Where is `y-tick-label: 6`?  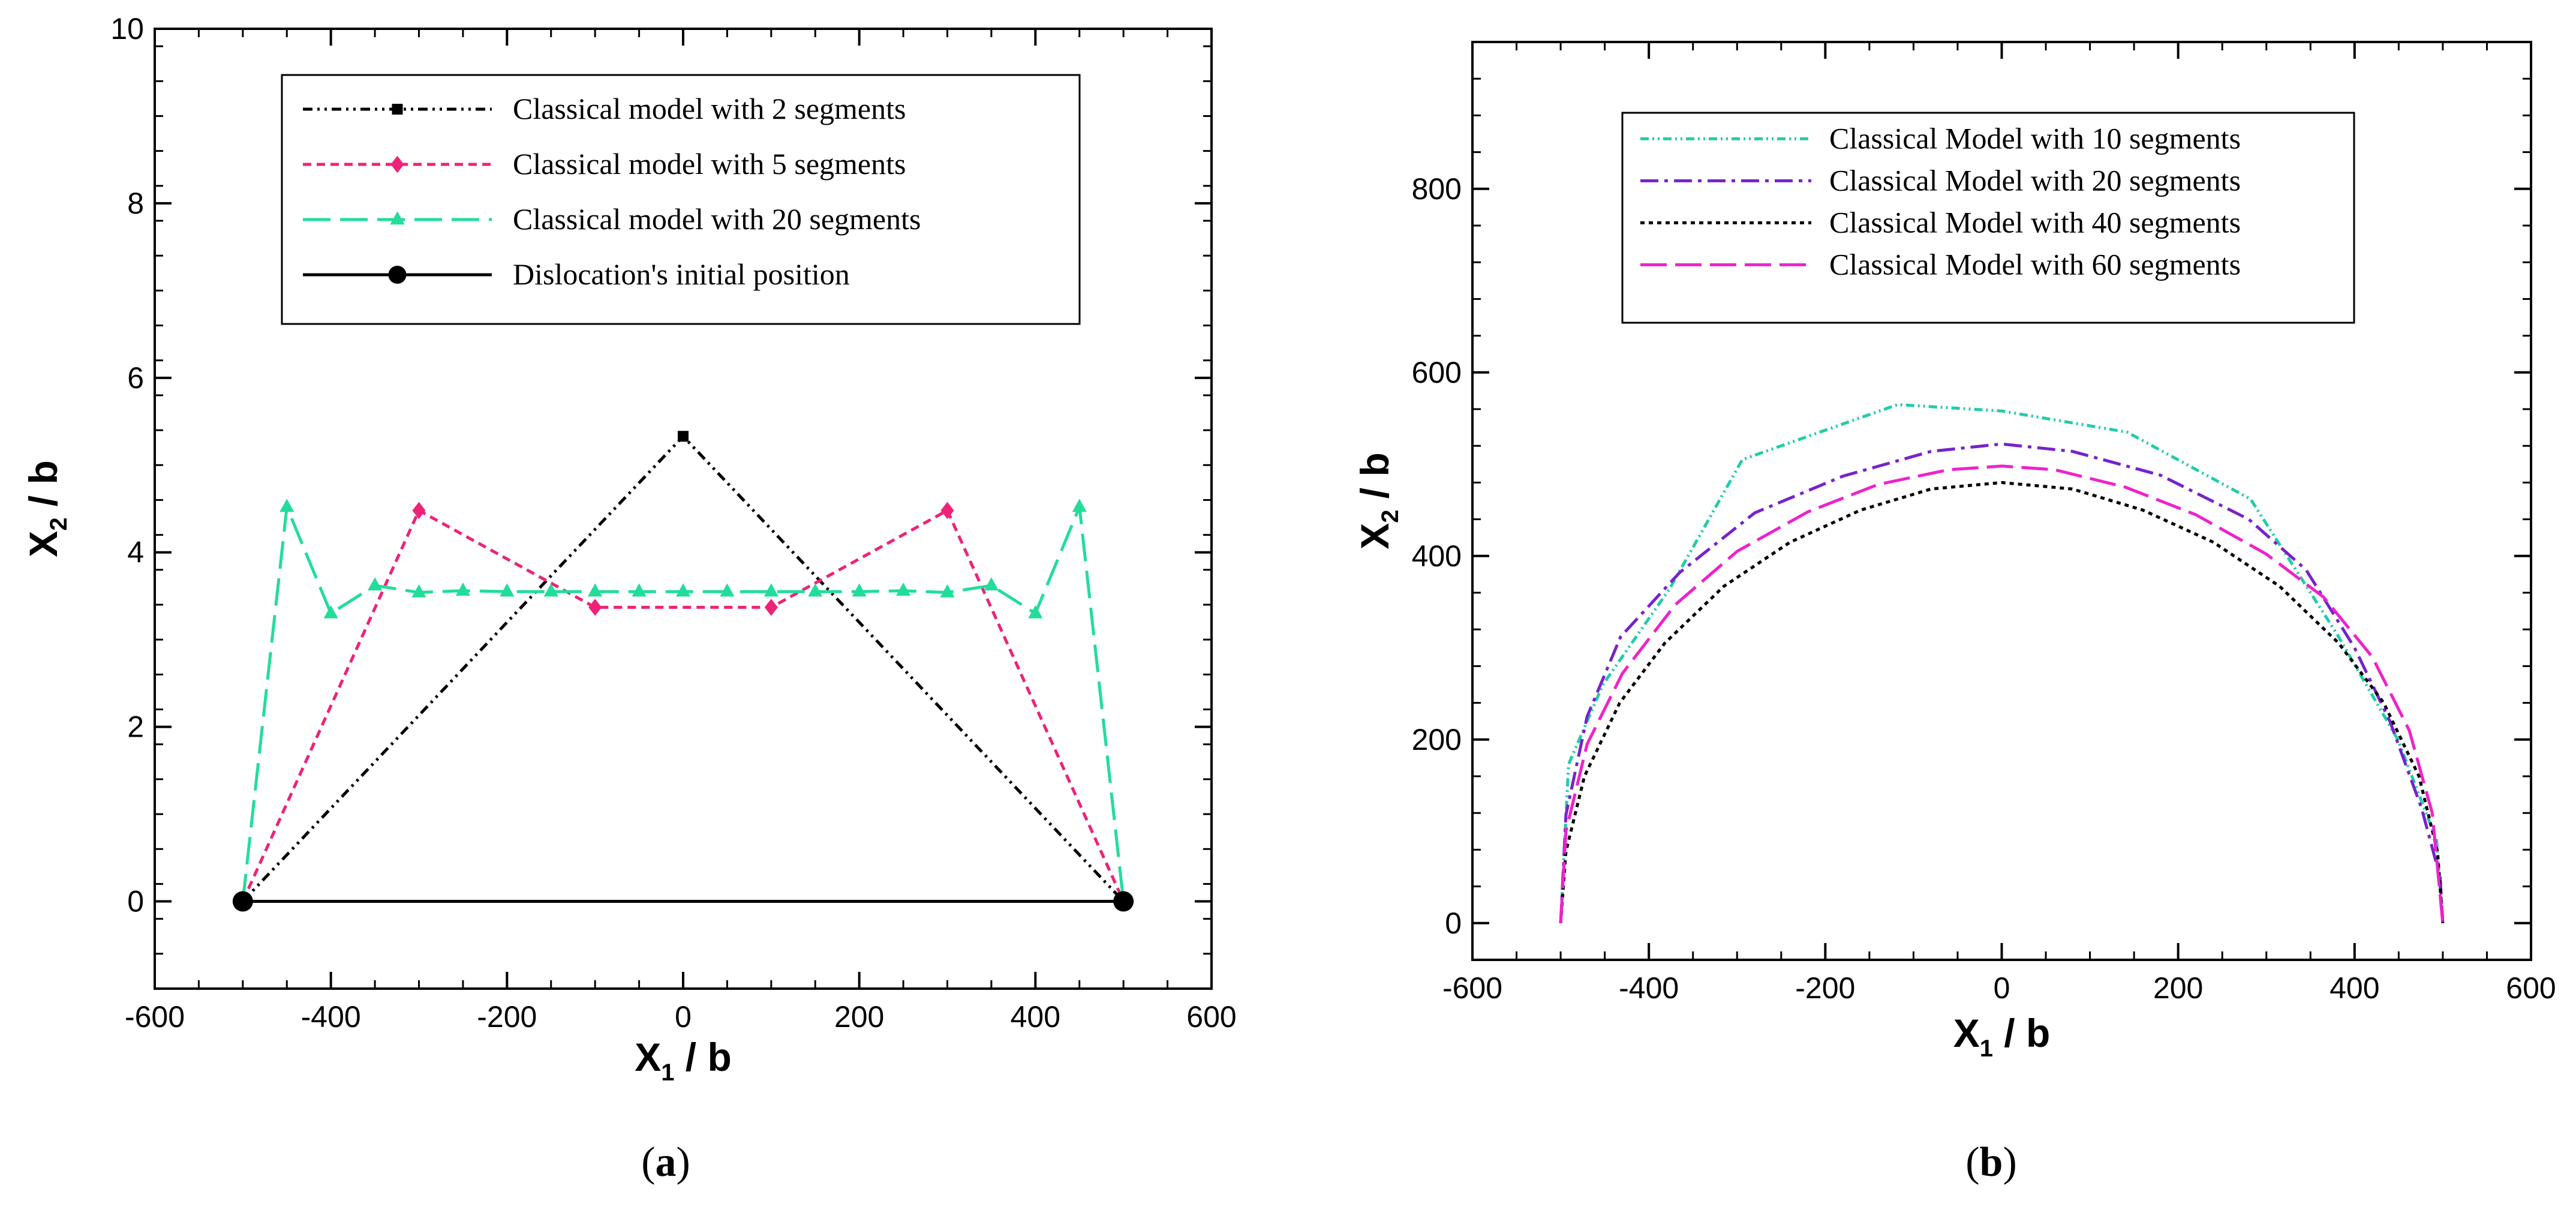
y-tick-label: 6 is located at coordinates (136, 378).